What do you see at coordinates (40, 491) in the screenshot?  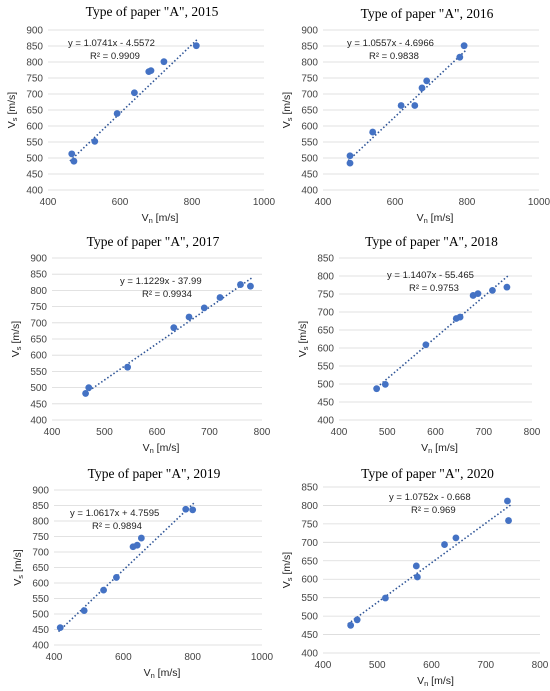 I see `y-tick-label: 900` at bounding box center [40, 491].